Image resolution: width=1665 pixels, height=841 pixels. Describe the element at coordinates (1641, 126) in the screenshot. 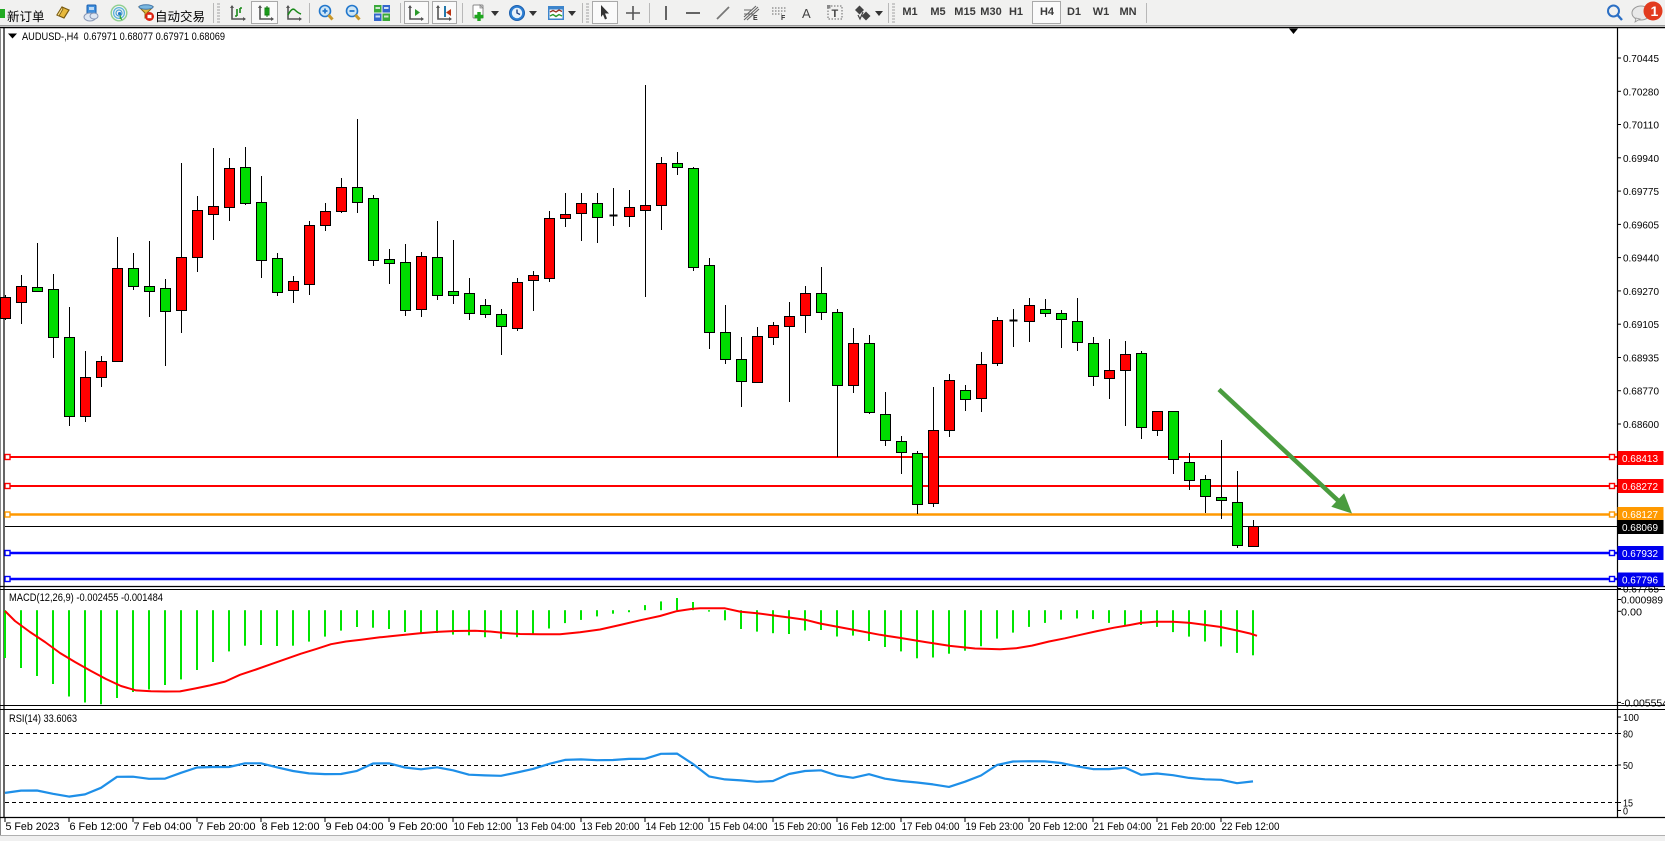

I see `svg-text: 0.70110` at that location.